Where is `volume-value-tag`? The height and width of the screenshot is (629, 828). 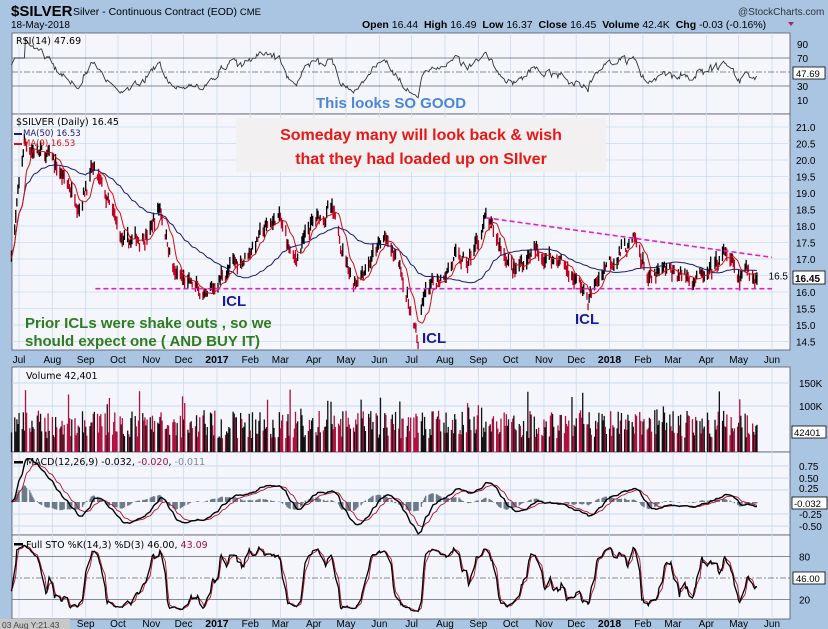 volume-value-tag is located at coordinates (809, 432).